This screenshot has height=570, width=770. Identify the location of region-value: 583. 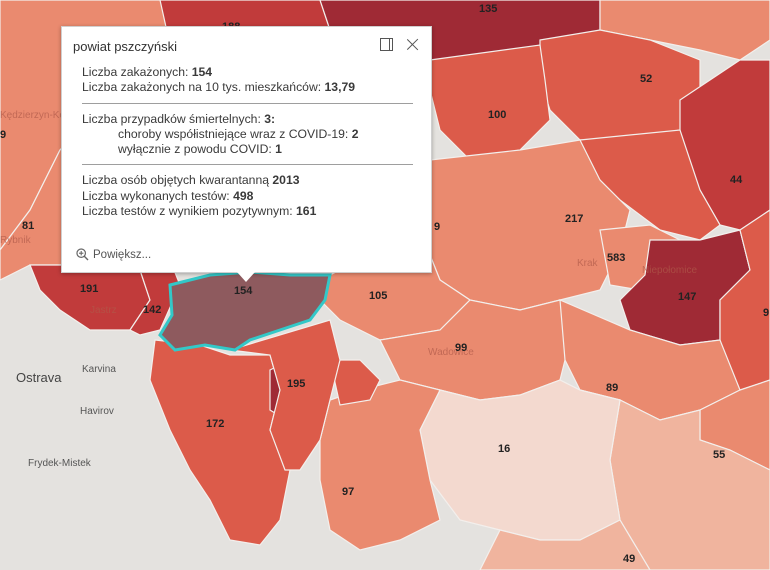
(616, 258).